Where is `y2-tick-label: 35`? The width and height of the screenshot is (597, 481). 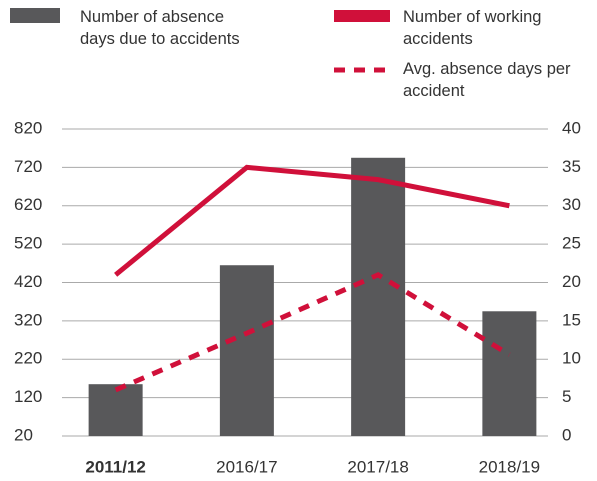
y2-tick-label: 35 is located at coordinates (571, 166).